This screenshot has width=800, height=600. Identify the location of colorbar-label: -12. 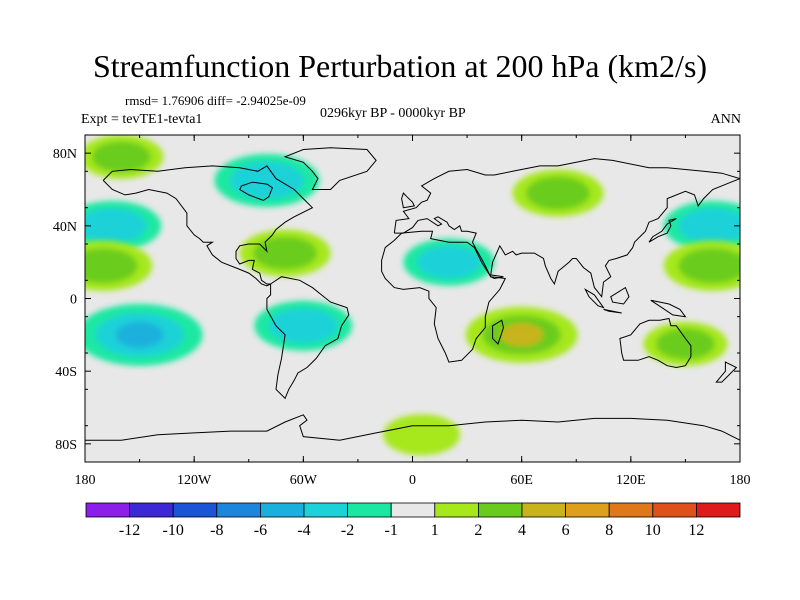
(129, 530).